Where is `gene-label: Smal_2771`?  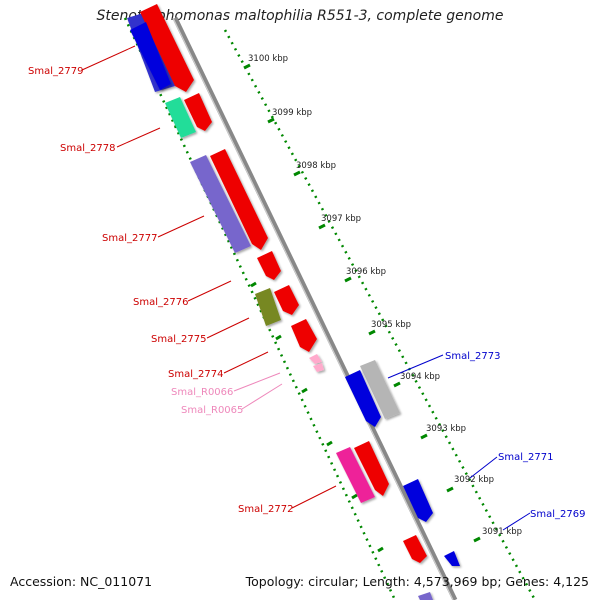 gene-label: Smal_2771 is located at coordinates (525, 457).